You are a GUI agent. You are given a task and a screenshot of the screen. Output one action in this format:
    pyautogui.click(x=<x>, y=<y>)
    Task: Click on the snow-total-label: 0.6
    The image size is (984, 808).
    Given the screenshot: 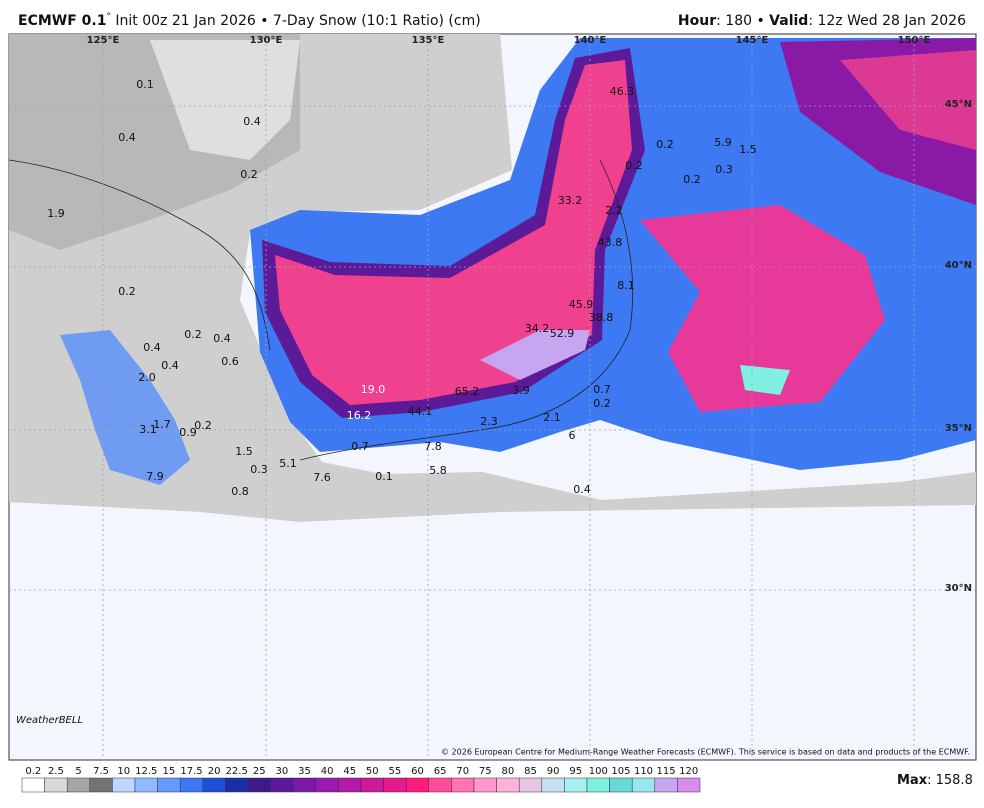 What is the action you would take?
    pyautogui.click(x=230, y=361)
    